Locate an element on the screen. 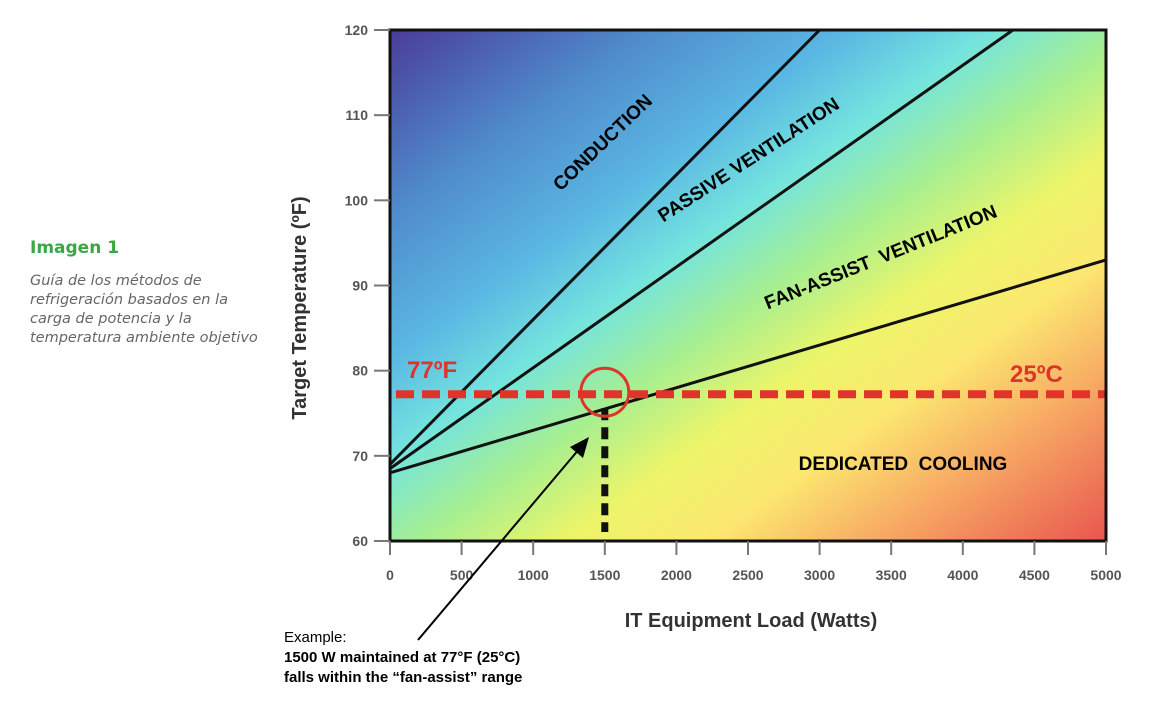 The image size is (1170, 711). ref-label-fahrenheit: 77ºF is located at coordinates (432, 370).